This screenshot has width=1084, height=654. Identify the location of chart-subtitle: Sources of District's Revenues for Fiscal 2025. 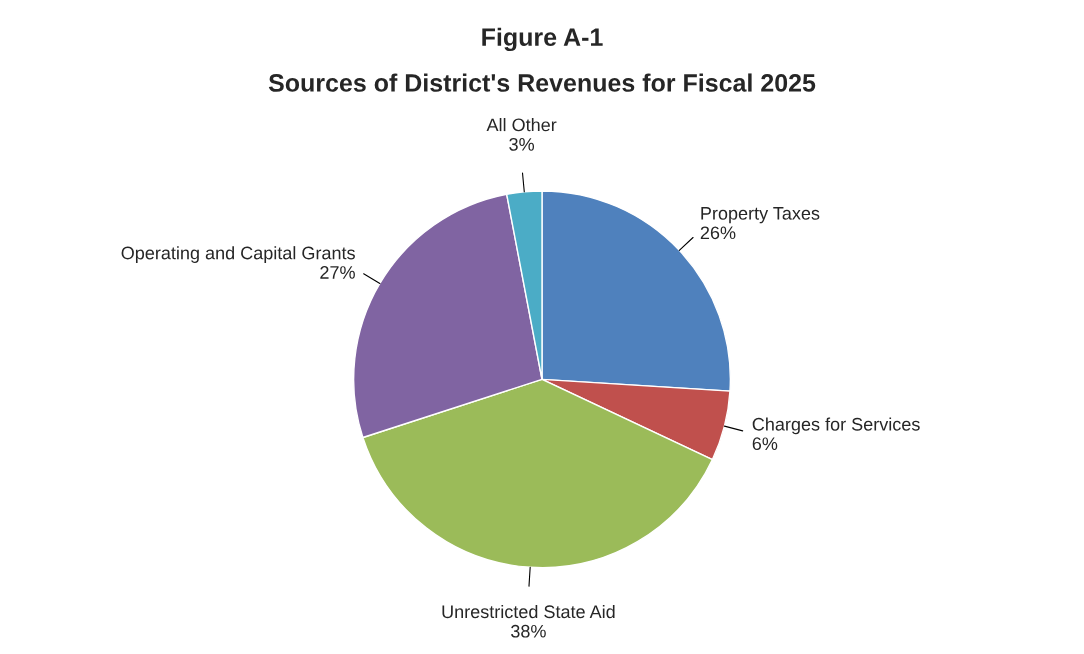
(542, 82).